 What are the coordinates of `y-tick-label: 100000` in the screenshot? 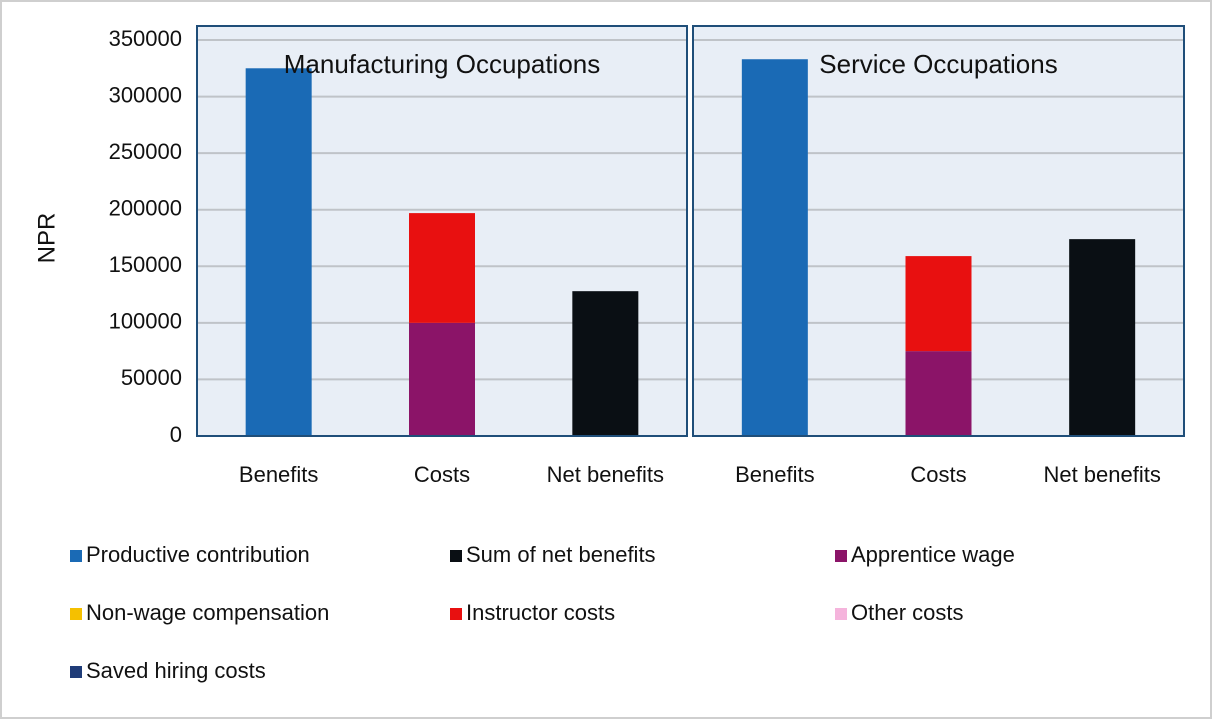 It's located at (145, 321).